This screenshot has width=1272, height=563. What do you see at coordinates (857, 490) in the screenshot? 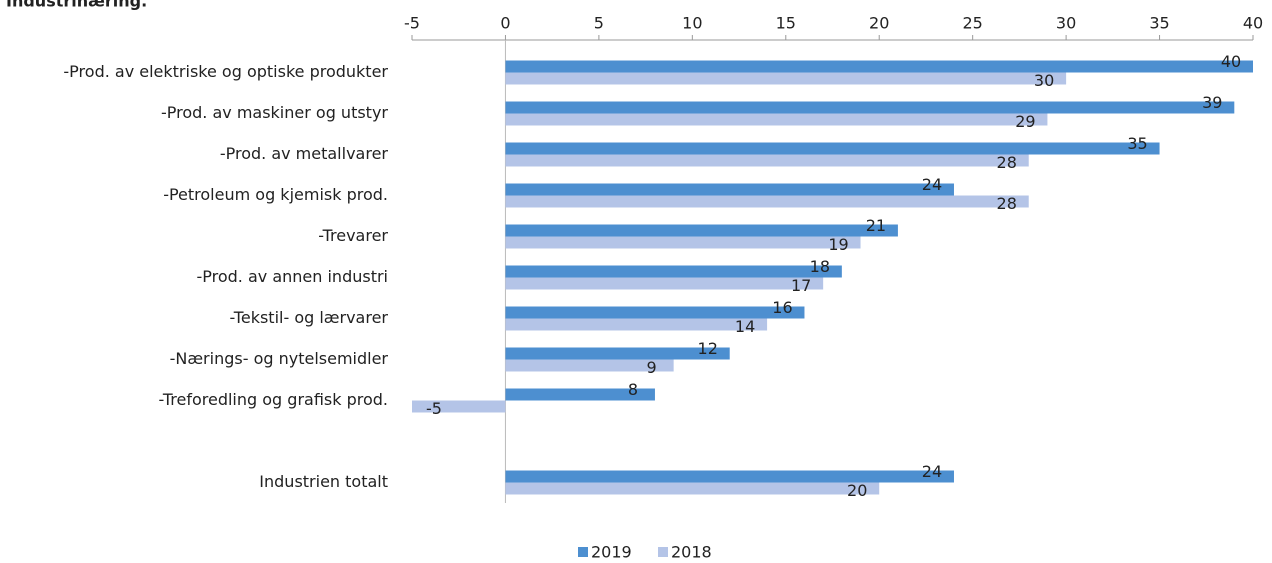
I see `data-label: 20` at bounding box center [857, 490].